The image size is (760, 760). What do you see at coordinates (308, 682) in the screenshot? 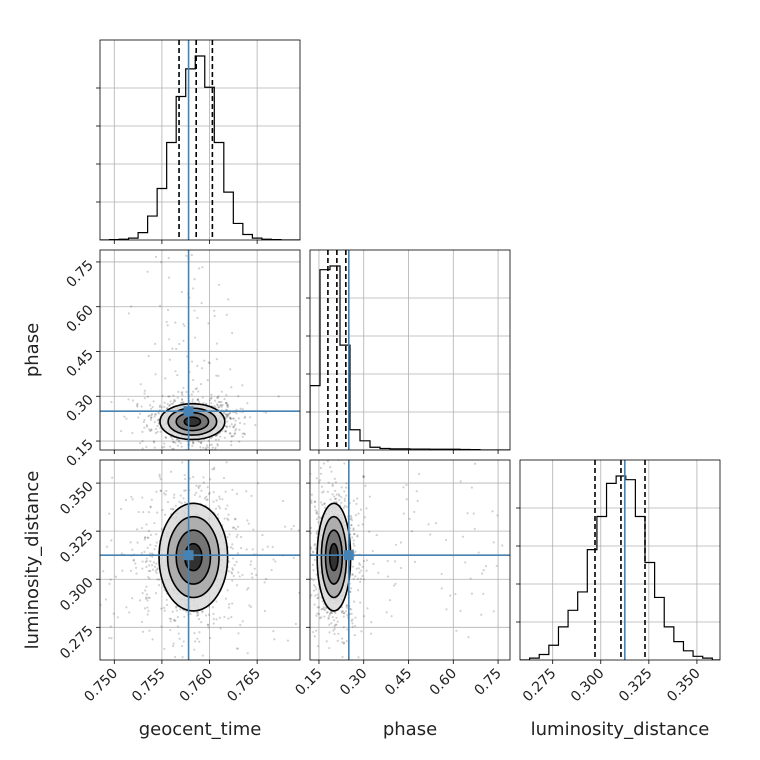
I see `x-tick-label: 0.15` at bounding box center [308, 682].